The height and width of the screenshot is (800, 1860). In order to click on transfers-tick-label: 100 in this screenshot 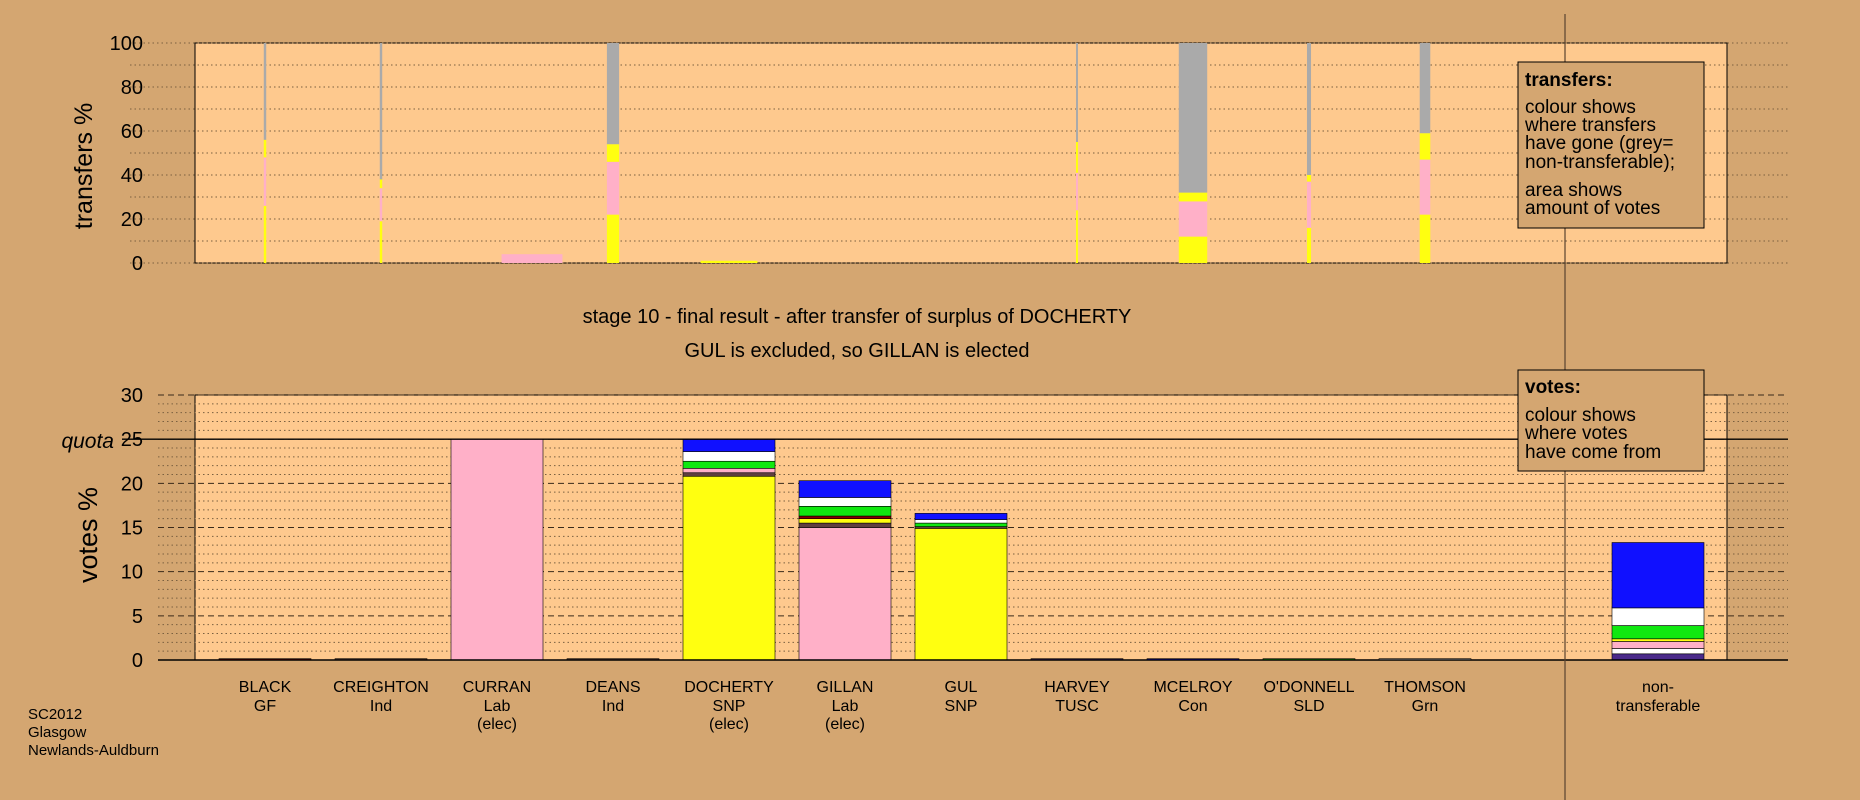, I will do `click(126, 44)`.